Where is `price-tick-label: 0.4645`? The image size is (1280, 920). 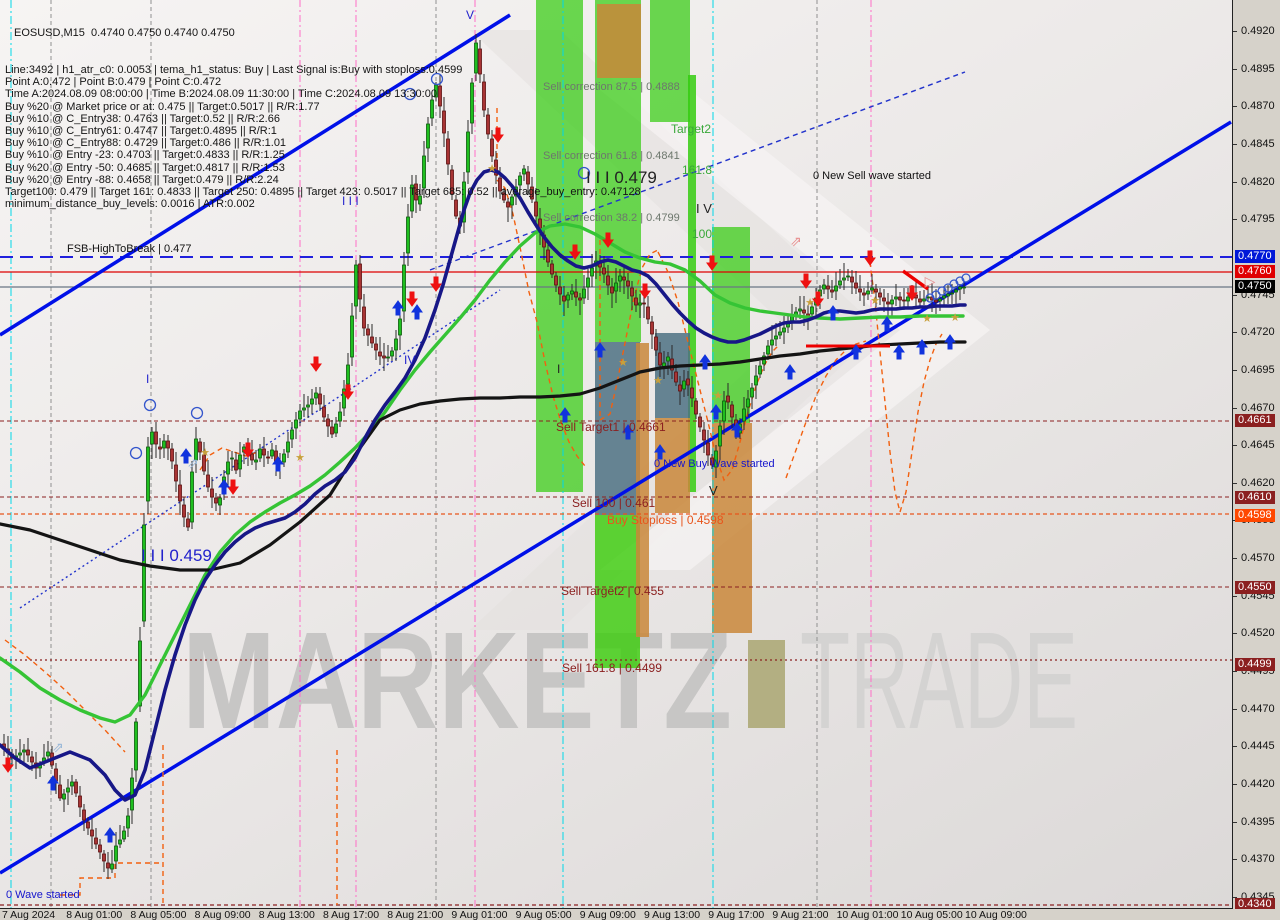
price-tick-label: 0.4645 is located at coordinates (1258, 445).